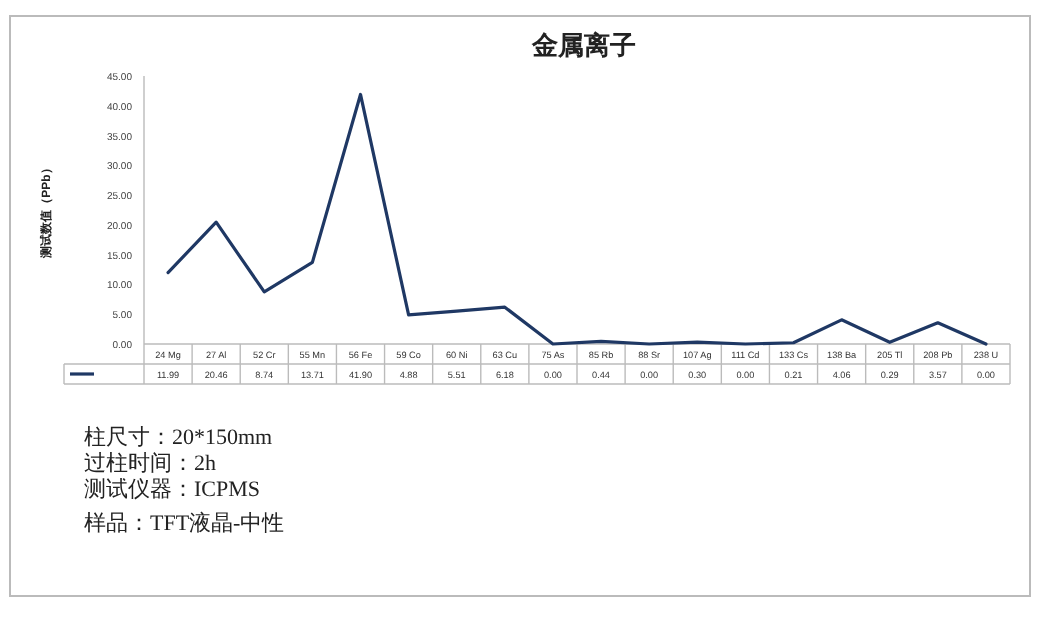  What do you see at coordinates (583, 45) in the screenshot?
I see `chart-title: 金属离子` at bounding box center [583, 45].